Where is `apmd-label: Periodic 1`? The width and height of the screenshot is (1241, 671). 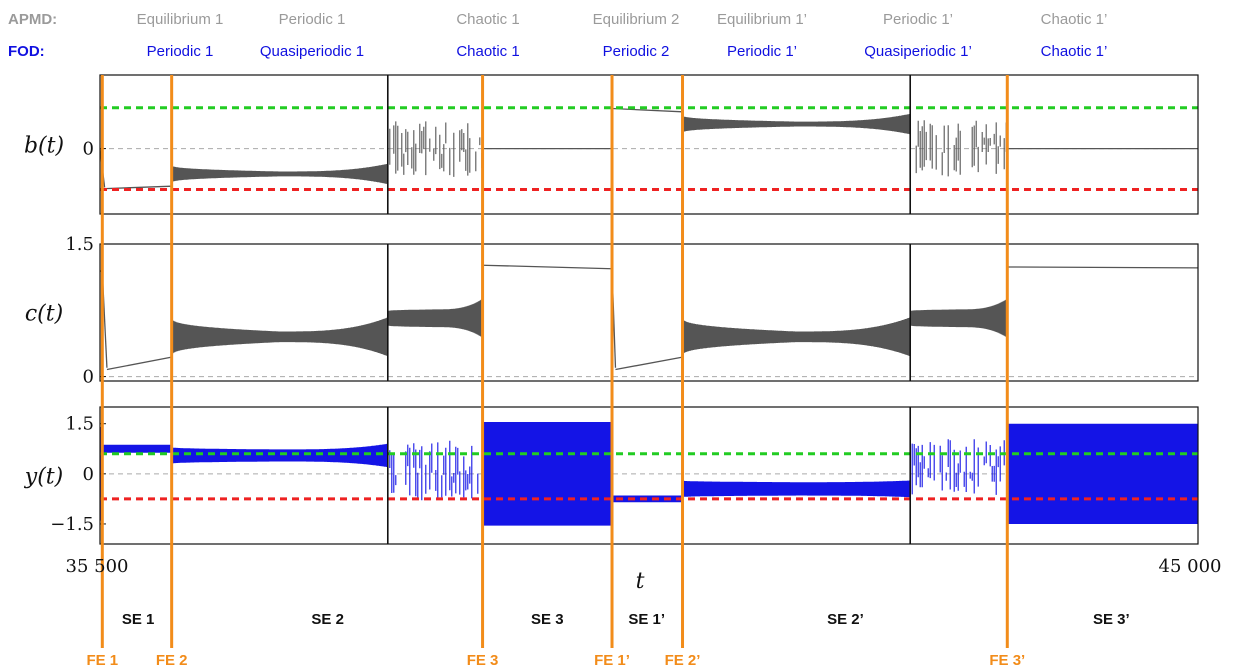 apmd-label: Periodic 1 is located at coordinates (312, 19).